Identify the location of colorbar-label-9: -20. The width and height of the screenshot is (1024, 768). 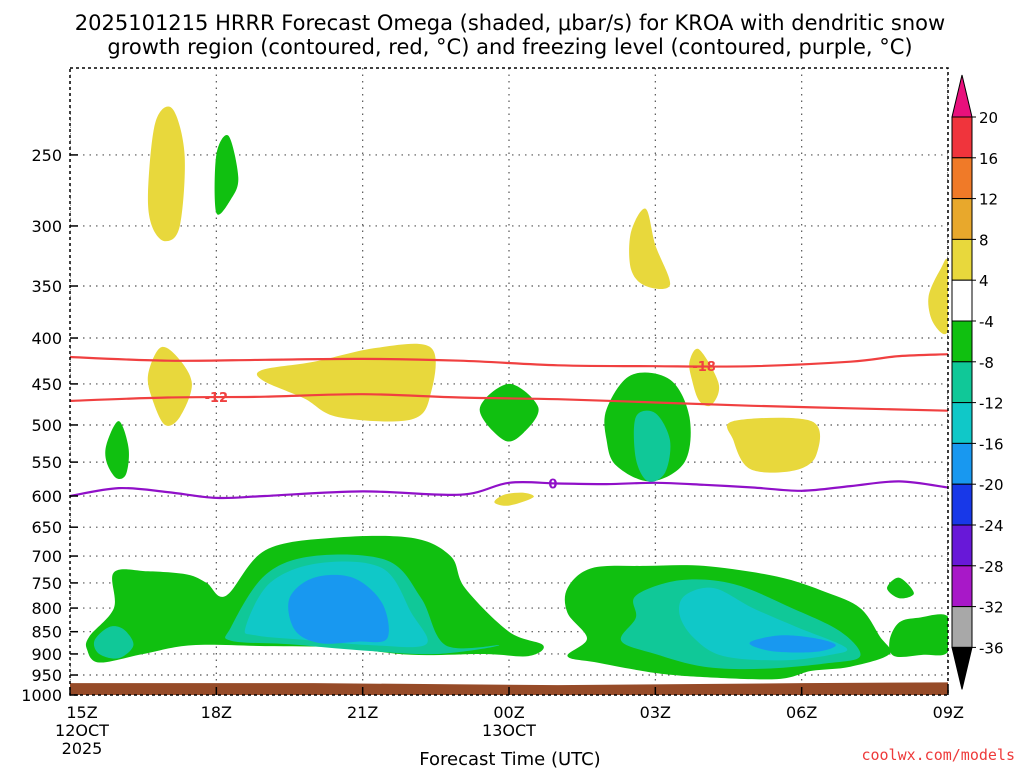
(991, 485).